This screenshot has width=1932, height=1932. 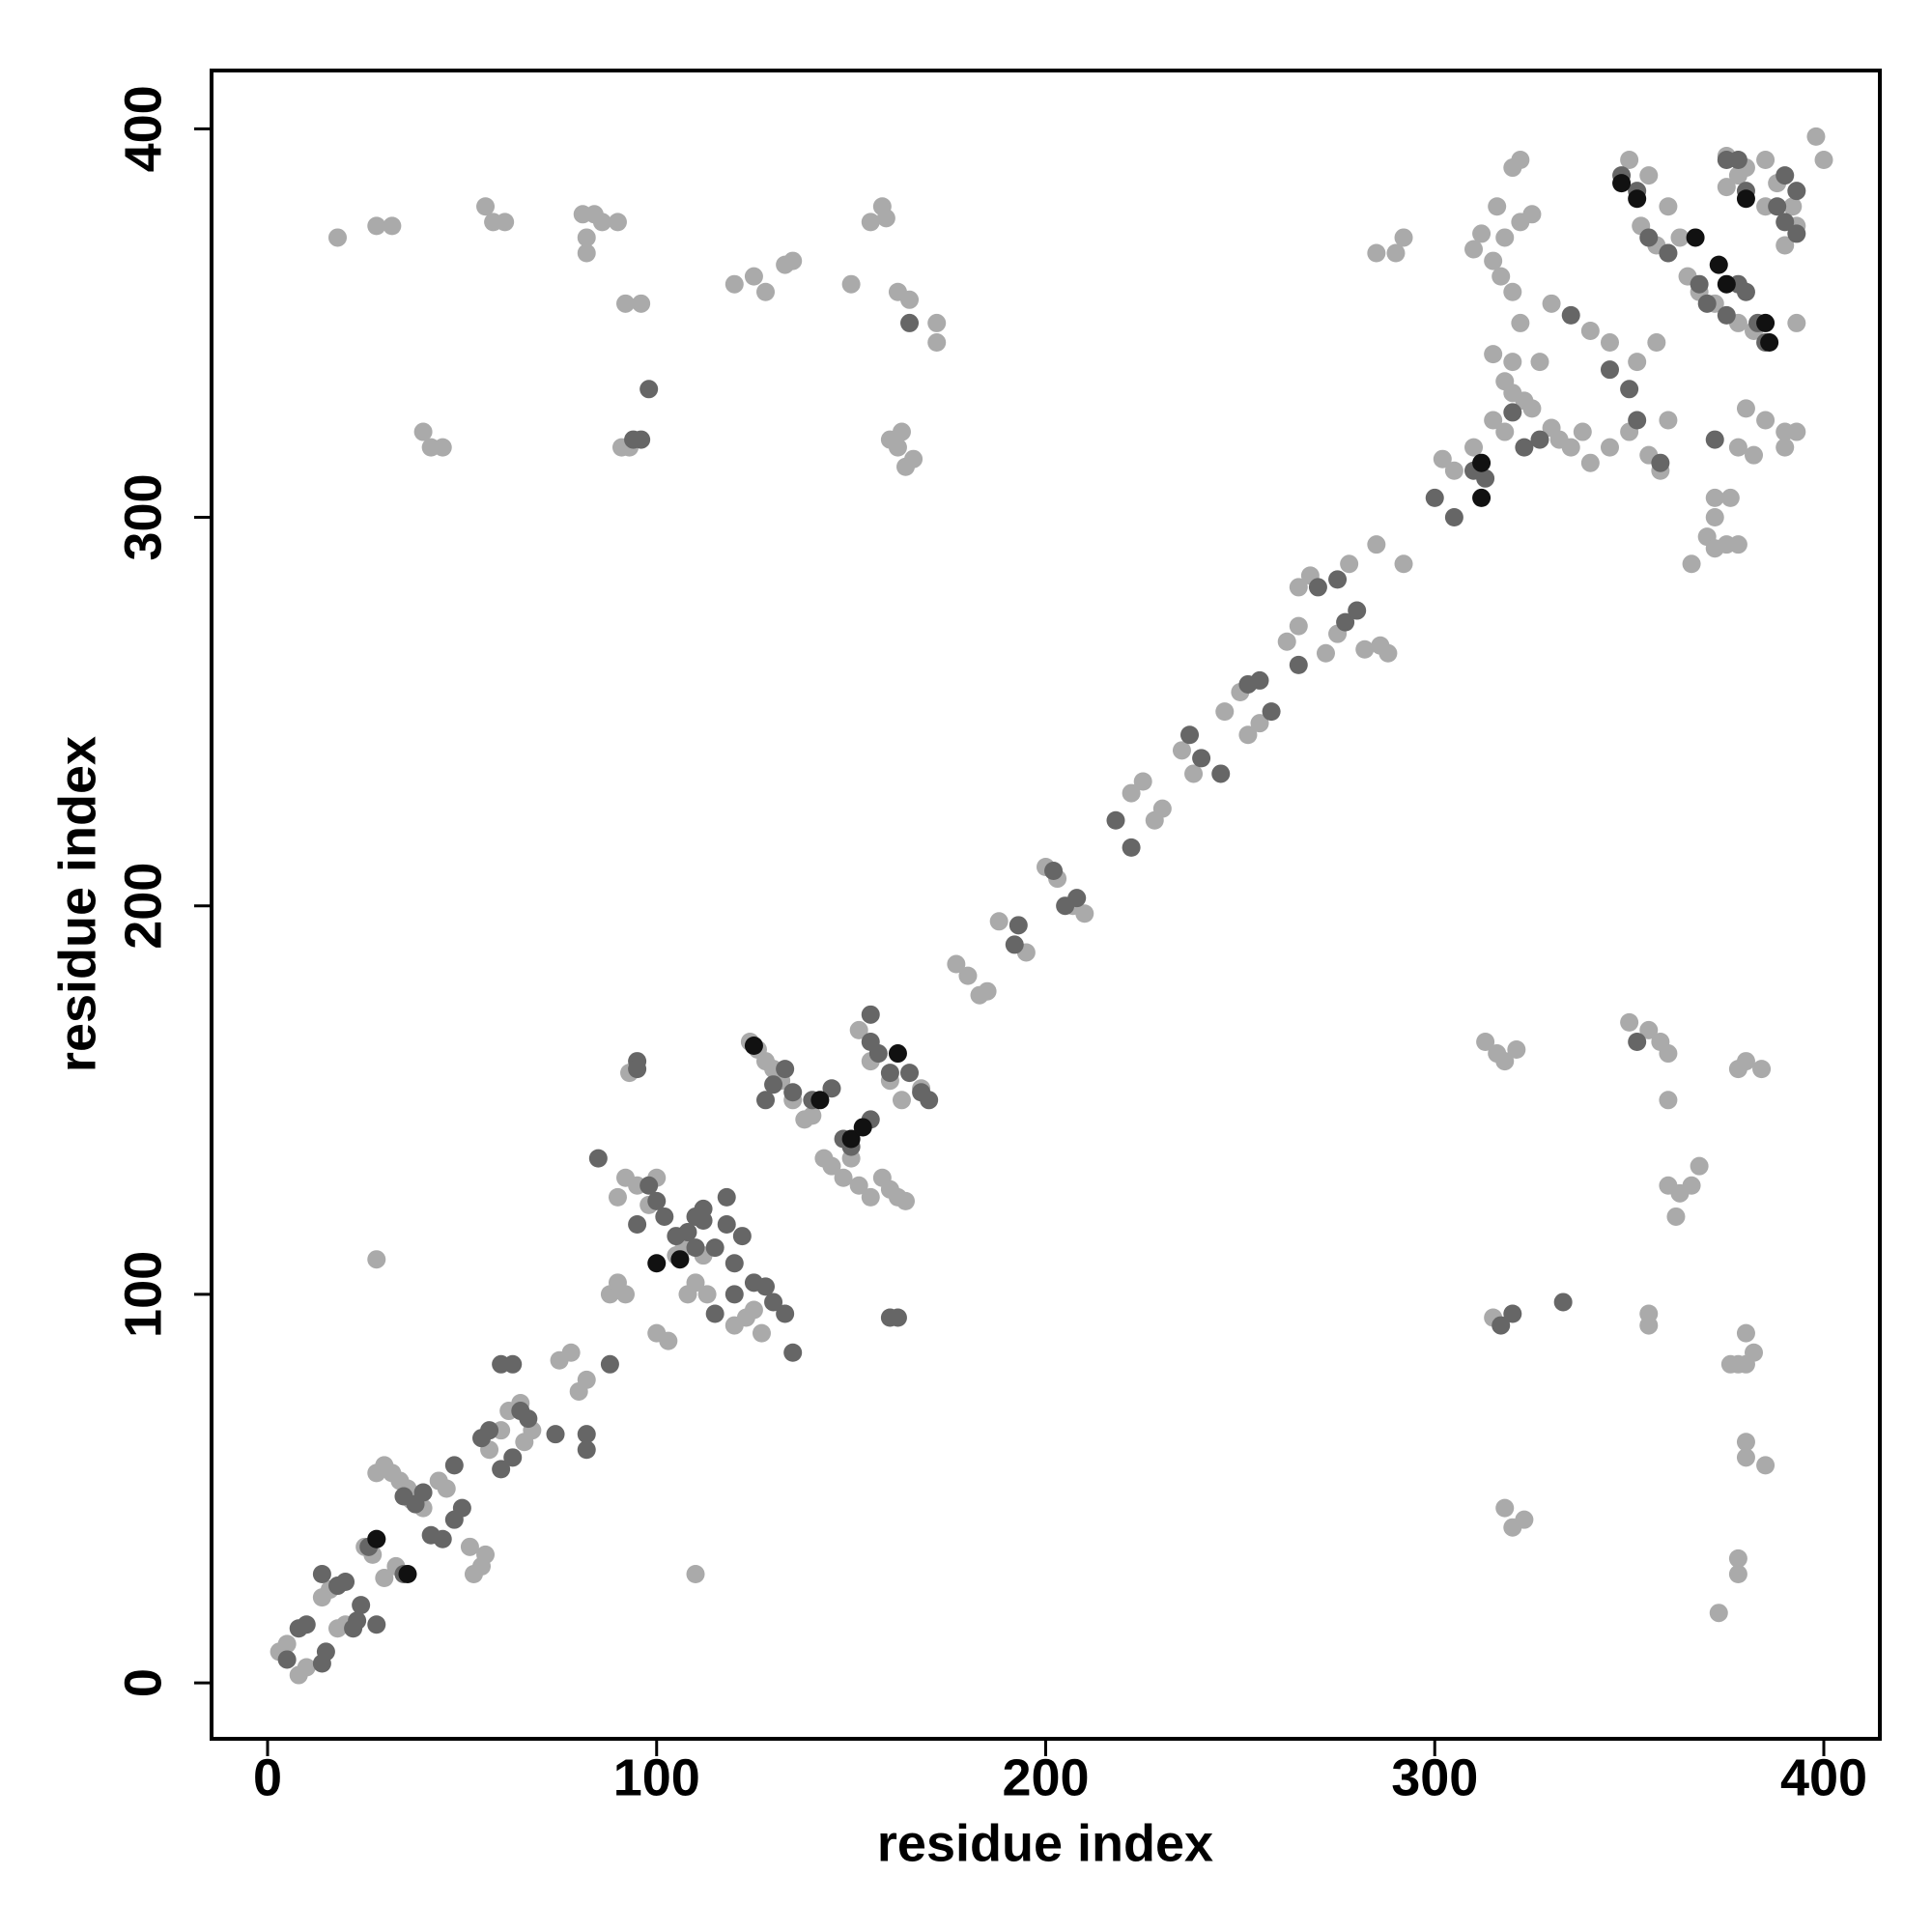 I want to click on x-axis-title: residue index, so click(x=1045, y=1843).